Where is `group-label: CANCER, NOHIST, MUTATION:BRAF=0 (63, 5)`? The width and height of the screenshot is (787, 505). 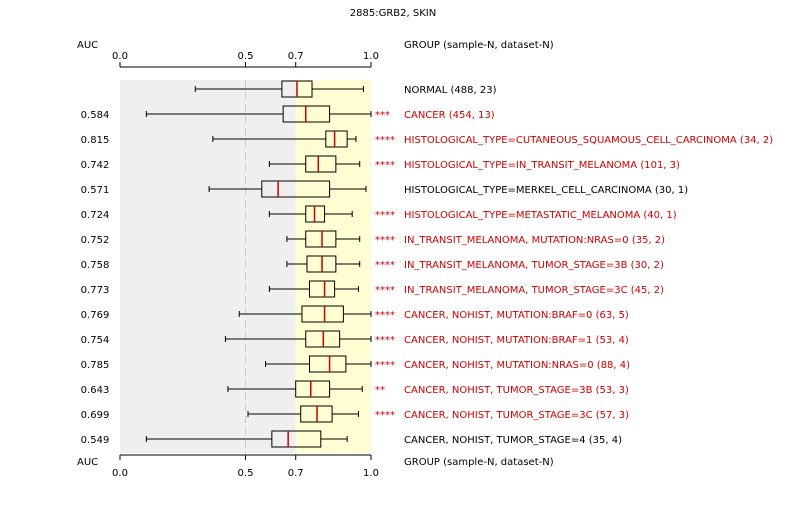 group-label: CANCER, NOHIST, MUTATION:BRAF=0 (63, 5) is located at coordinates (516, 315).